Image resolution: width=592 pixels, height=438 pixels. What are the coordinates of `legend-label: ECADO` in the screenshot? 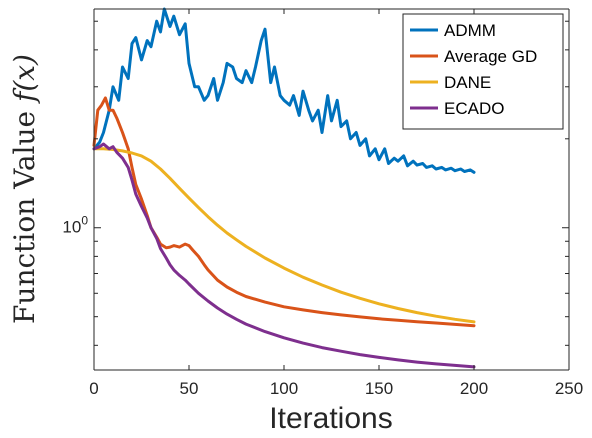 It's located at (474, 108).